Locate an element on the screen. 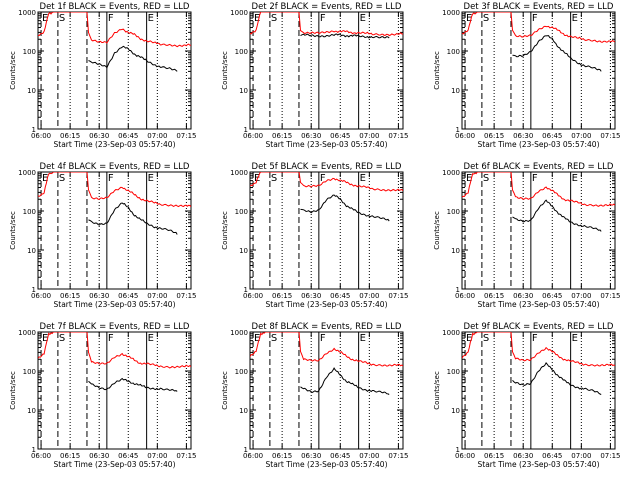 The height and width of the screenshot is (480, 640). chart-title: Det 8f BLACK = Events, RED = LLD is located at coordinates (327, 327).